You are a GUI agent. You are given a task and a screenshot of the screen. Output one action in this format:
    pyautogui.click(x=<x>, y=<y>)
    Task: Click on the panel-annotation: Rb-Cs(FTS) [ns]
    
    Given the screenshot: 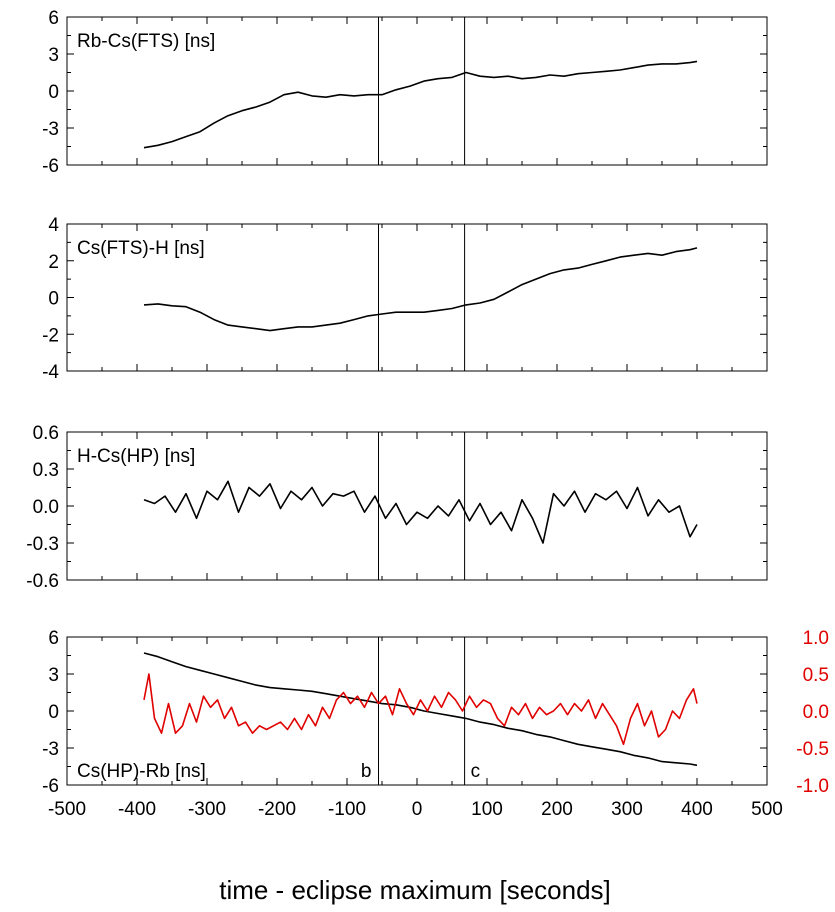 What is the action you would take?
    pyautogui.click(x=146, y=41)
    